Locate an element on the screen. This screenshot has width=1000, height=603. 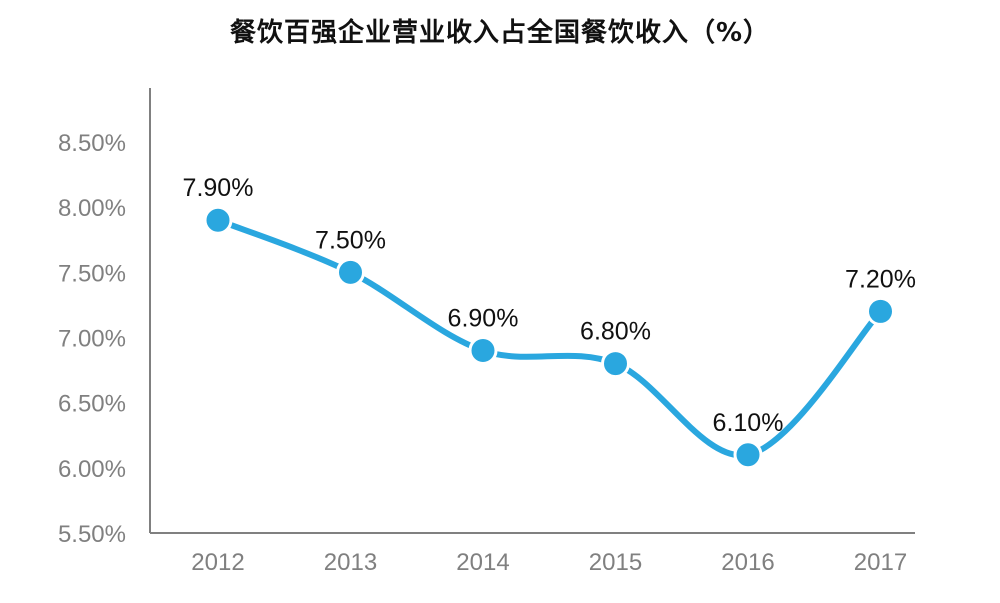
x-tick-label: 2012 is located at coordinates (217, 562).